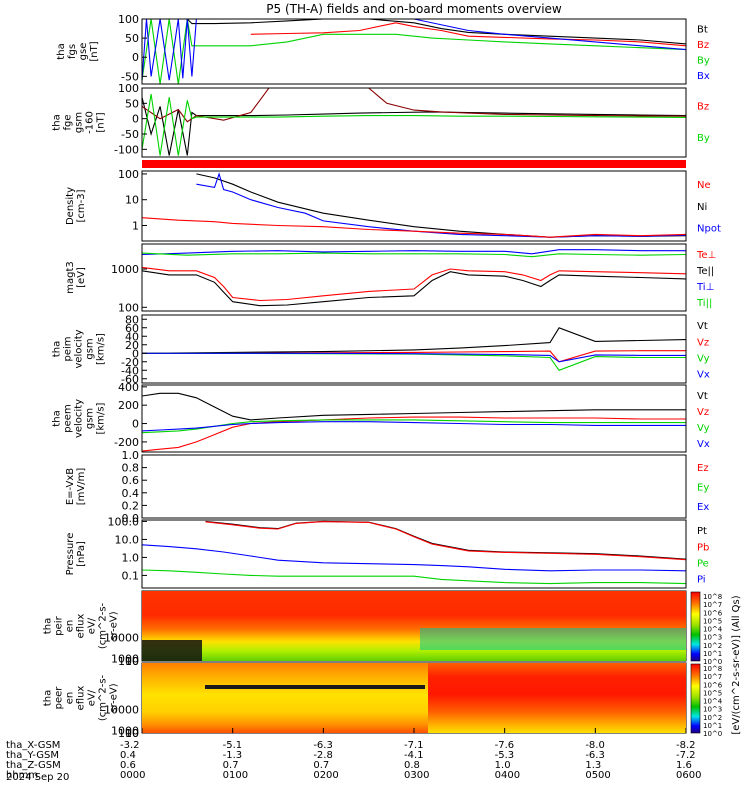 The width and height of the screenshot is (750, 800). What do you see at coordinates (712, 677) in the screenshot?
I see `colorbar-tick-label: 10^7` at bounding box center [712, 677].